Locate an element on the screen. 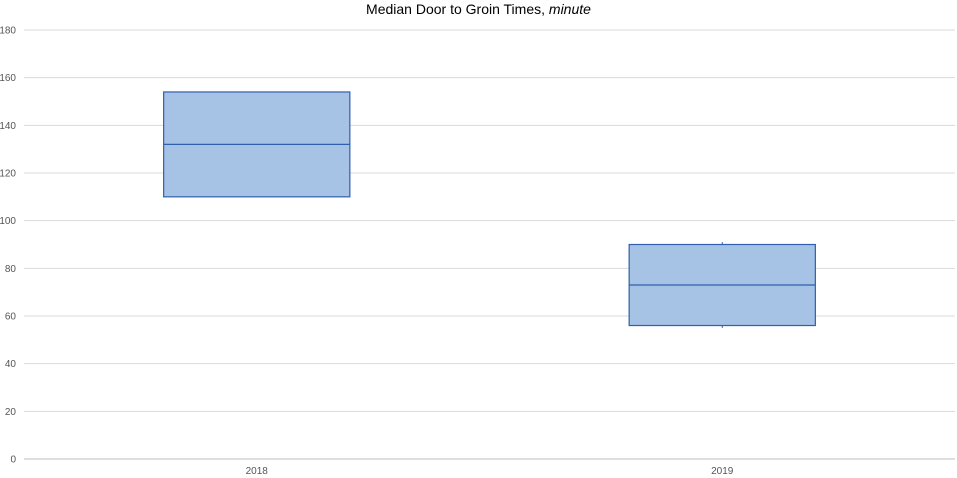 This screenshot has height=478, width=957. y-tick-label-80: 80 is located at coordinates (11, 269).